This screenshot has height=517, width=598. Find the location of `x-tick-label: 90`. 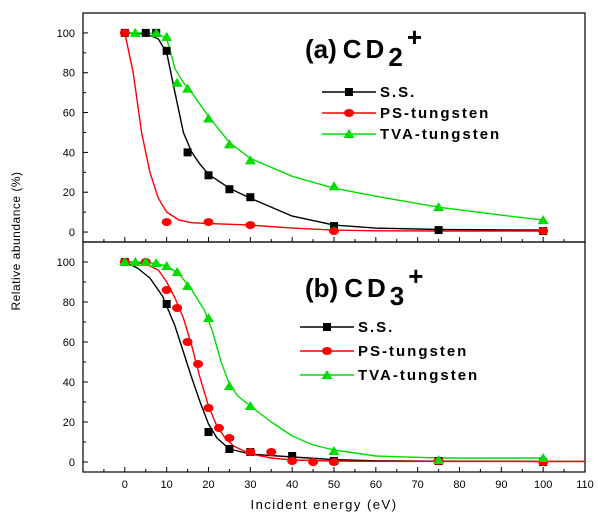

x-tick-label: 90 is located at coordinates (501, 485).